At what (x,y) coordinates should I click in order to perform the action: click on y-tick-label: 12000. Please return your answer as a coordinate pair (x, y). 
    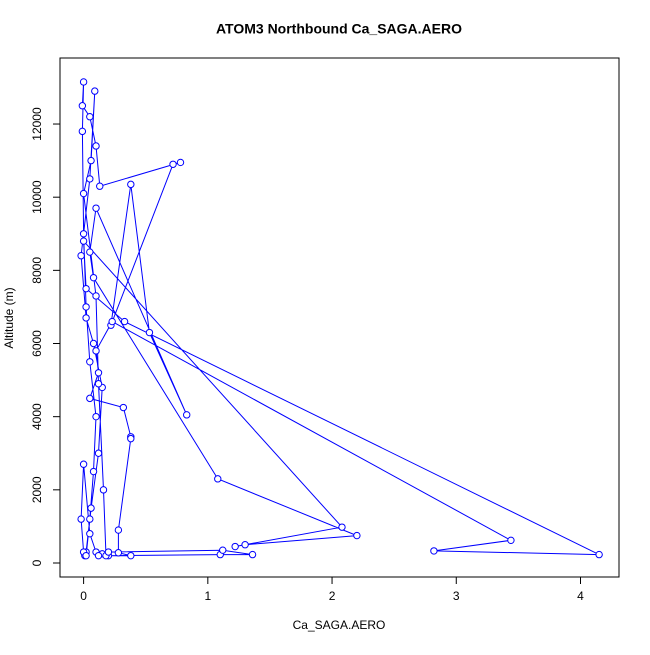
    Looking at the image, I should click on (37, 124).